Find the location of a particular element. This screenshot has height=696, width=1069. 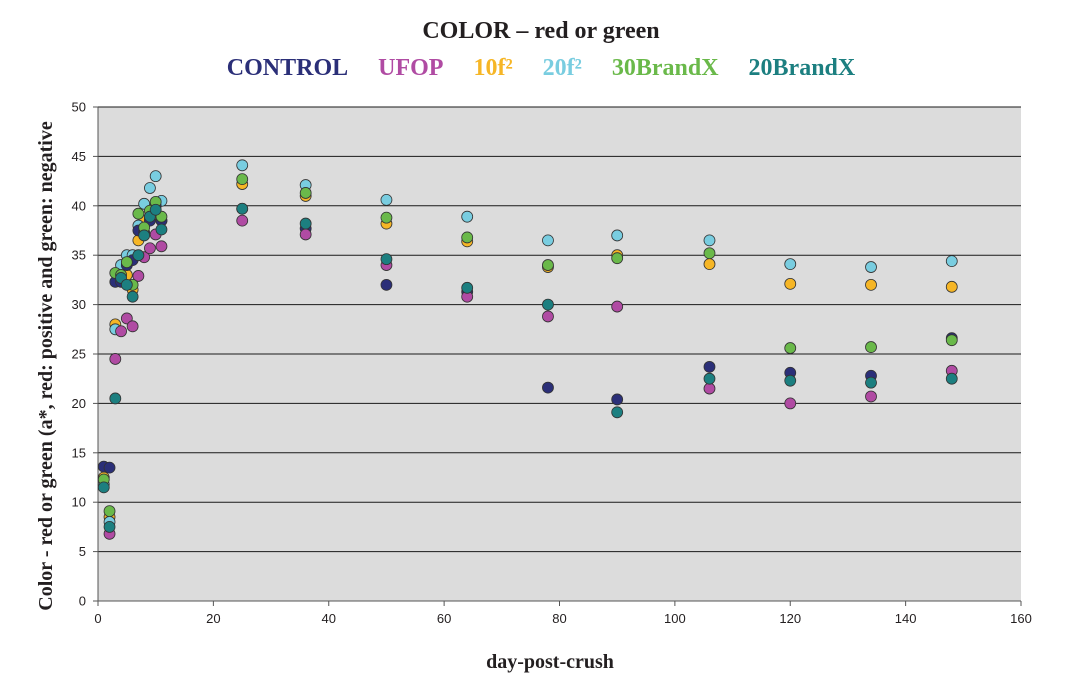

legend-entry: UFOP is located at coordinates (410, 68).